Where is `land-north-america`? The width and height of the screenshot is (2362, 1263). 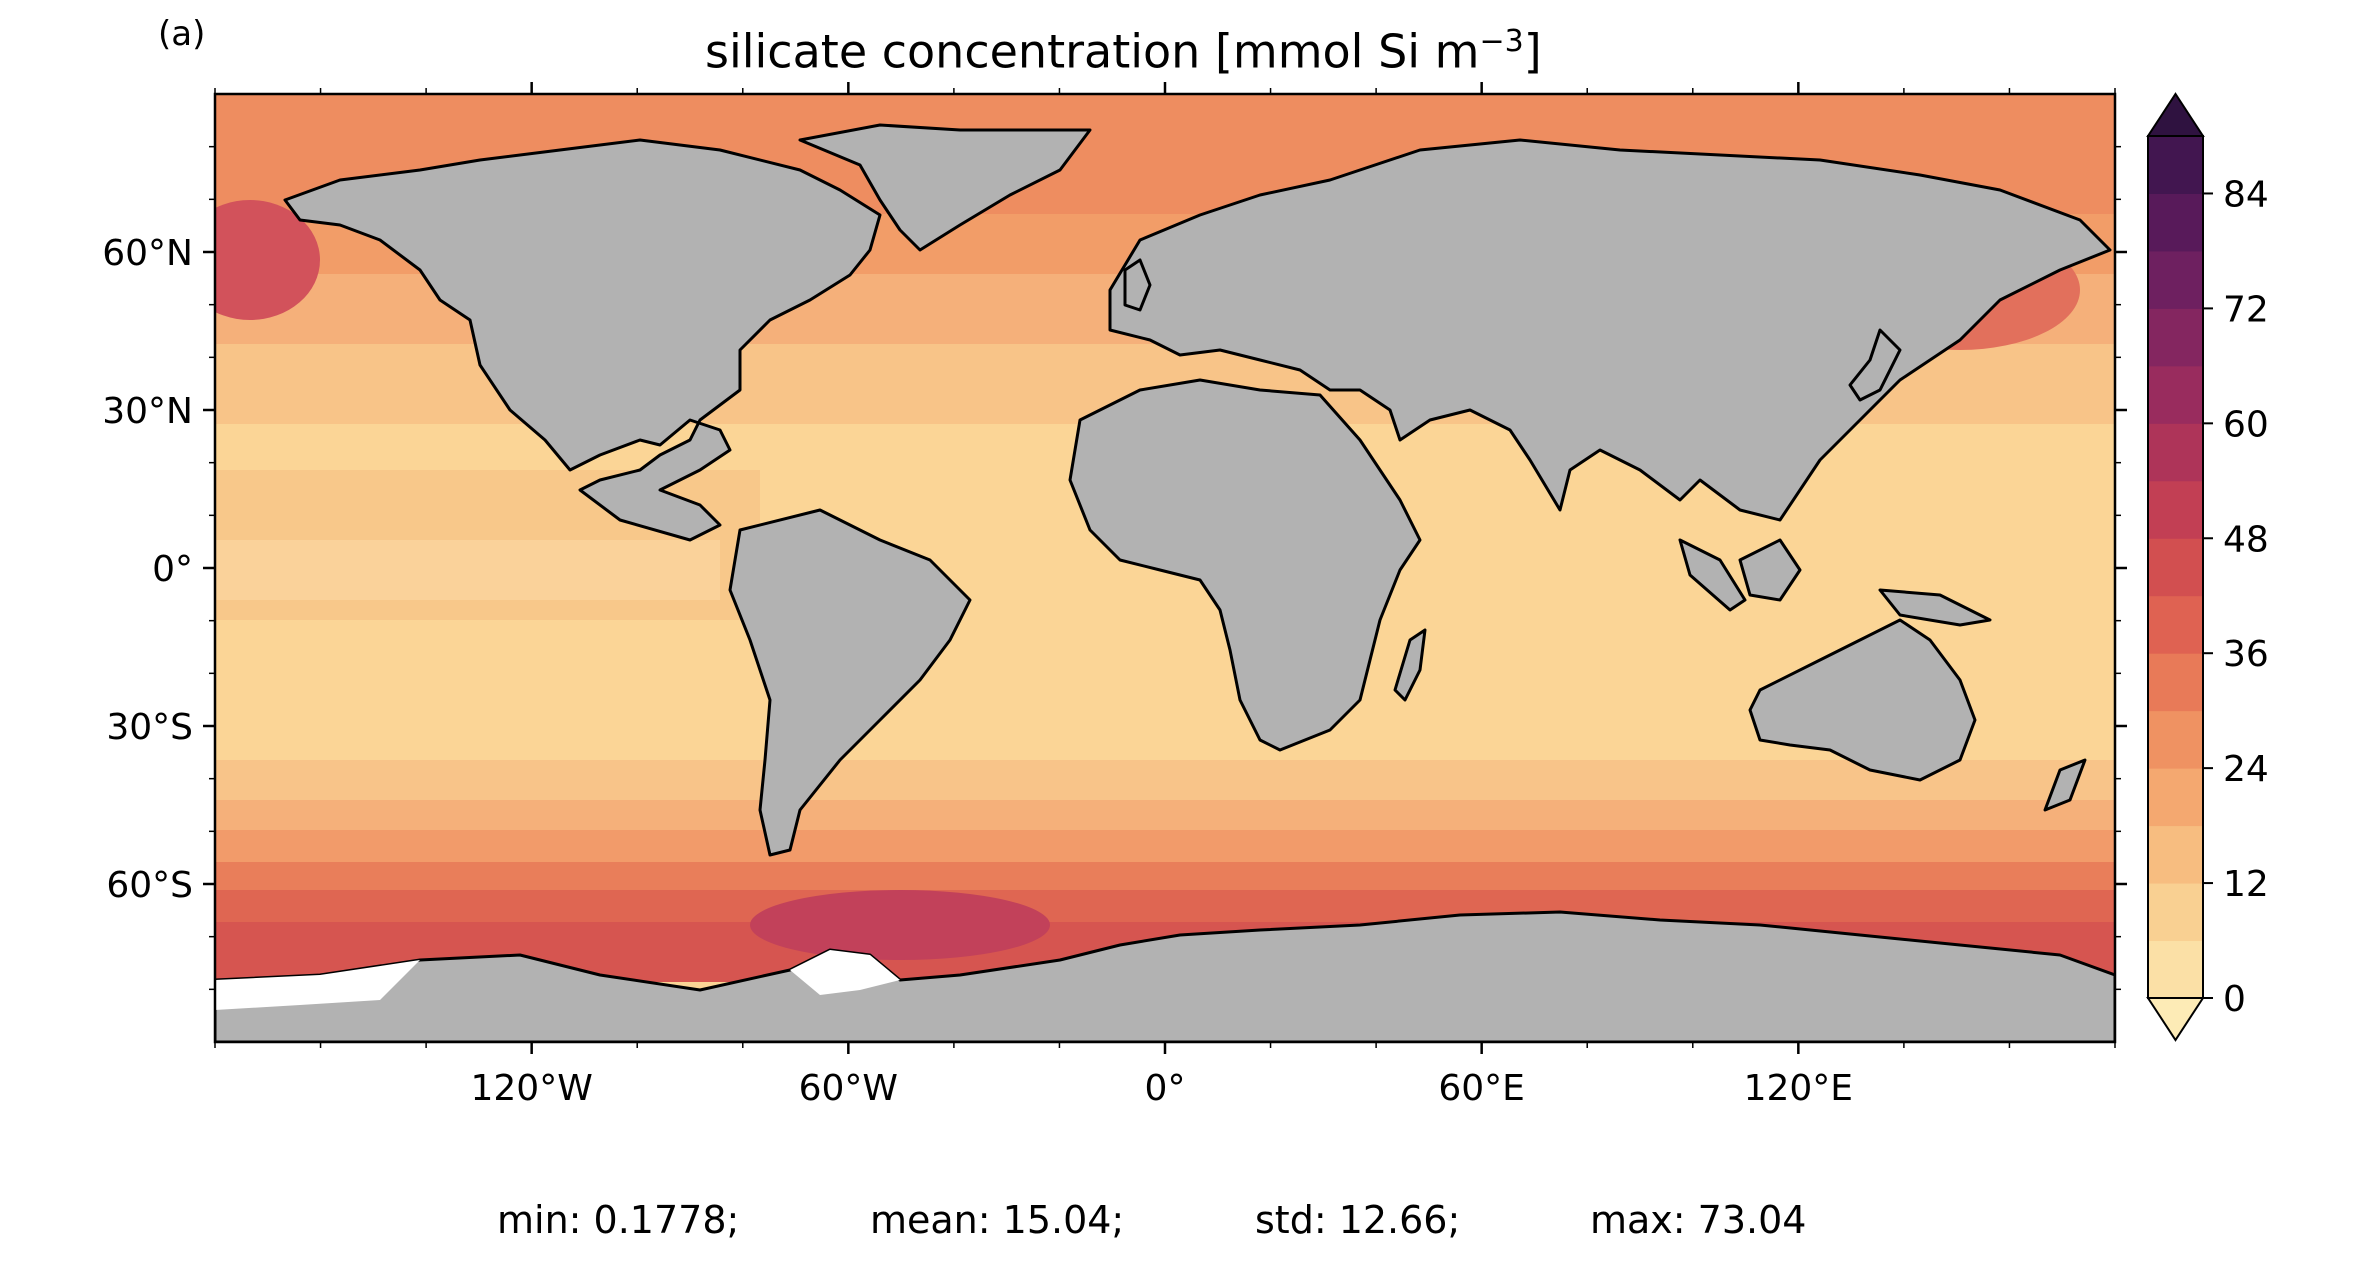
land-north-america is located at coordinates (582, 340).